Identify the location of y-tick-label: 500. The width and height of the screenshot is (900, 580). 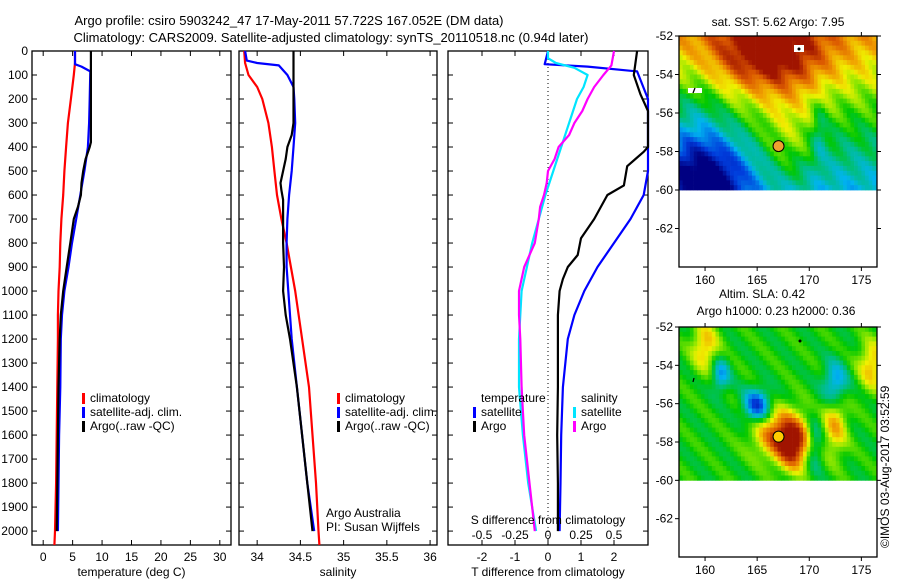
(18, 171).